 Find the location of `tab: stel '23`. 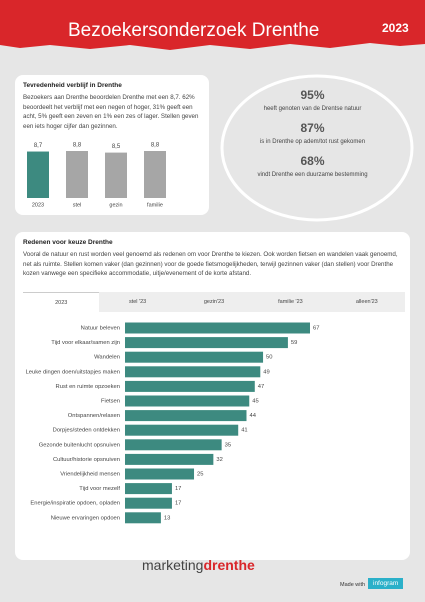

tab: stel '23 is located at coordinates (137, 302).